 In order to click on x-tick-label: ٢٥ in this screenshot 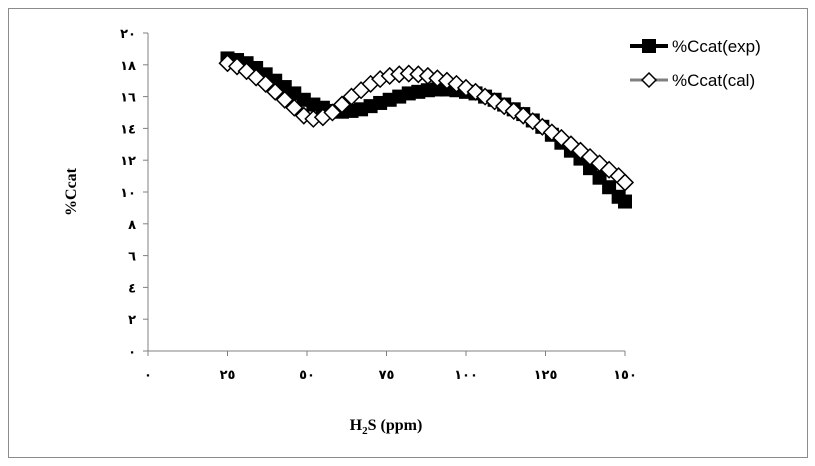, I will do `click(228, 375)`.